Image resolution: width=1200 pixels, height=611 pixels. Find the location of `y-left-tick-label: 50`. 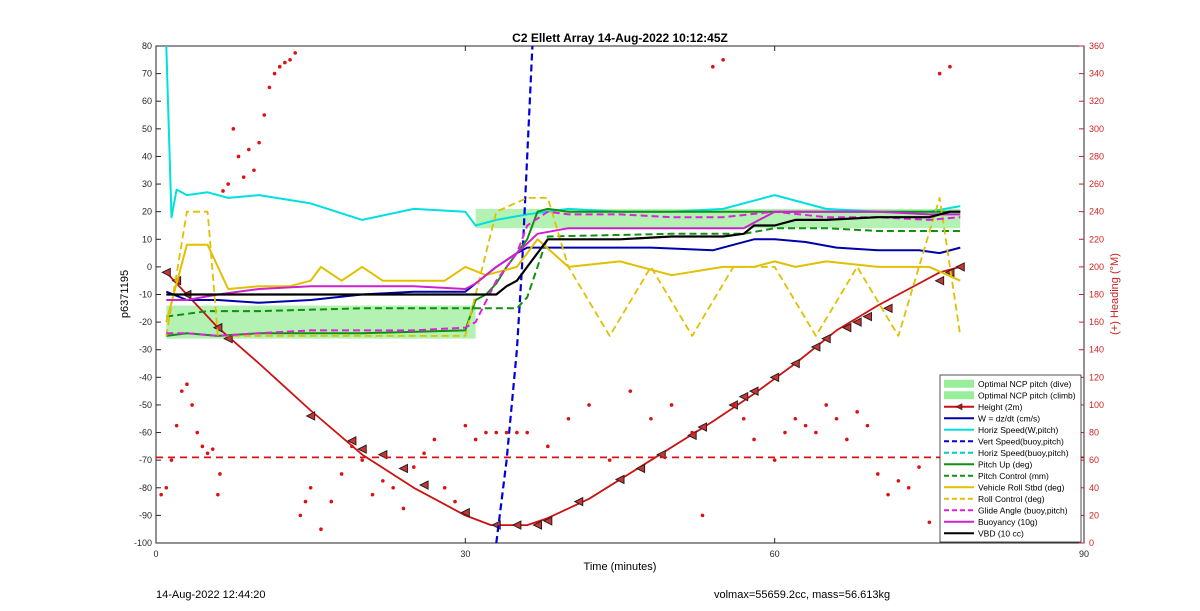

y-left-tick-label: 50 is located at coordinates (147, 129).